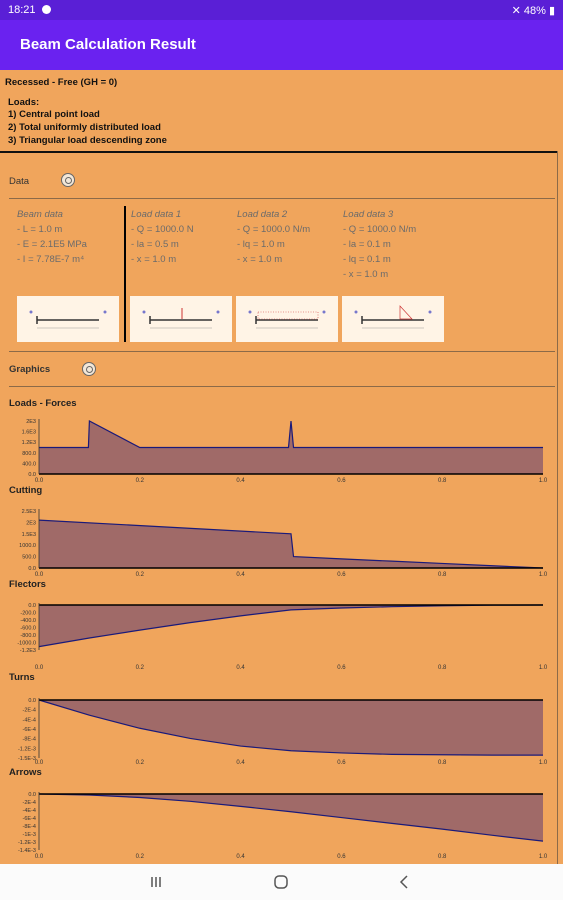 Image resolution: width=563 pixels, height=900 pixels. I want to click on chart-y-tick: 500.0, so click(29, 558).